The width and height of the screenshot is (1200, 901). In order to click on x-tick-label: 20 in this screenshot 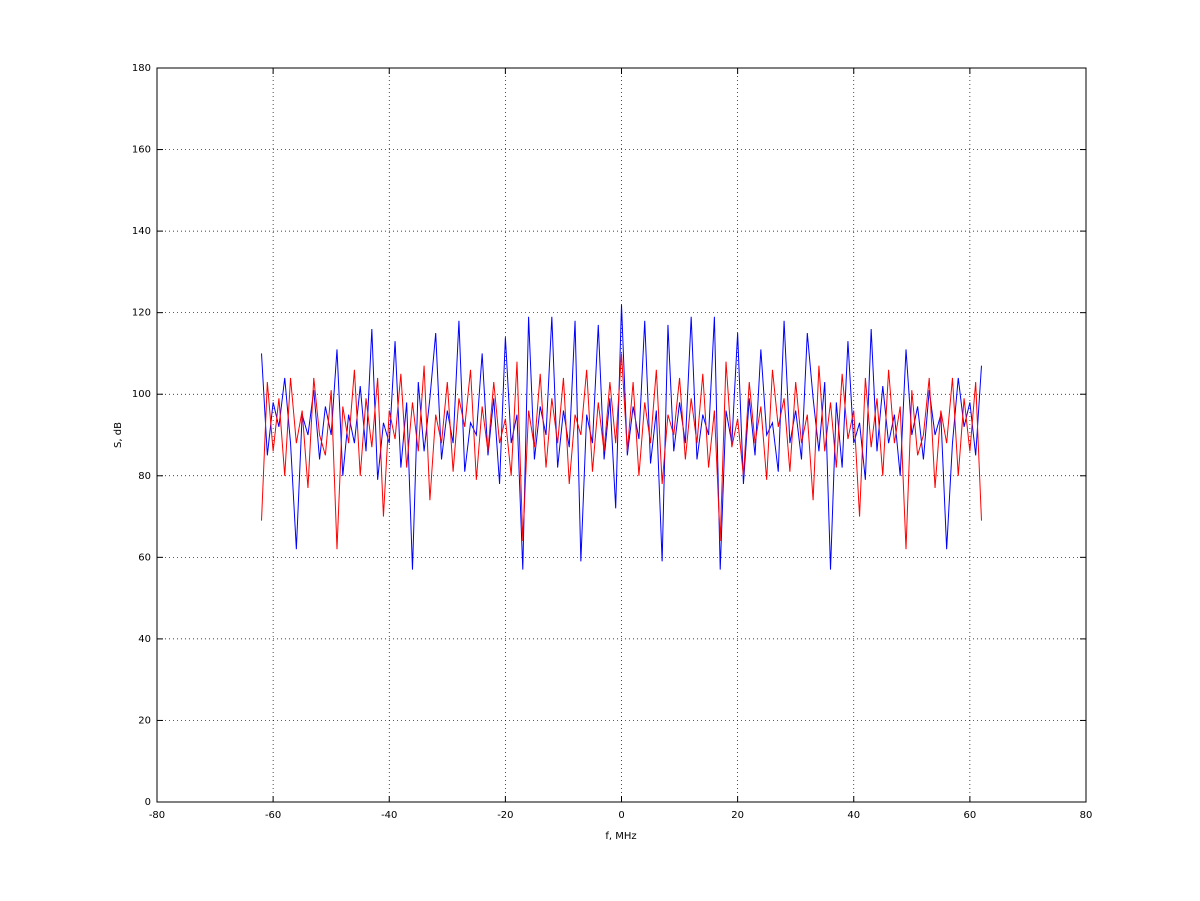, I will do `click(737, 815)`.